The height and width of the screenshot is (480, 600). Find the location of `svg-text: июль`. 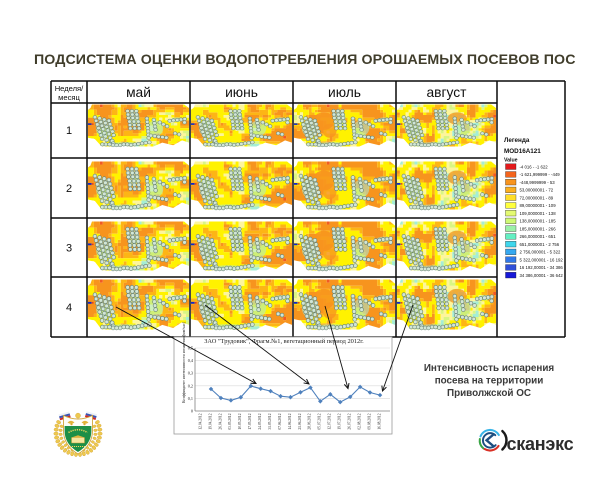

svg-text: июль is located at coordinates (344, 92).